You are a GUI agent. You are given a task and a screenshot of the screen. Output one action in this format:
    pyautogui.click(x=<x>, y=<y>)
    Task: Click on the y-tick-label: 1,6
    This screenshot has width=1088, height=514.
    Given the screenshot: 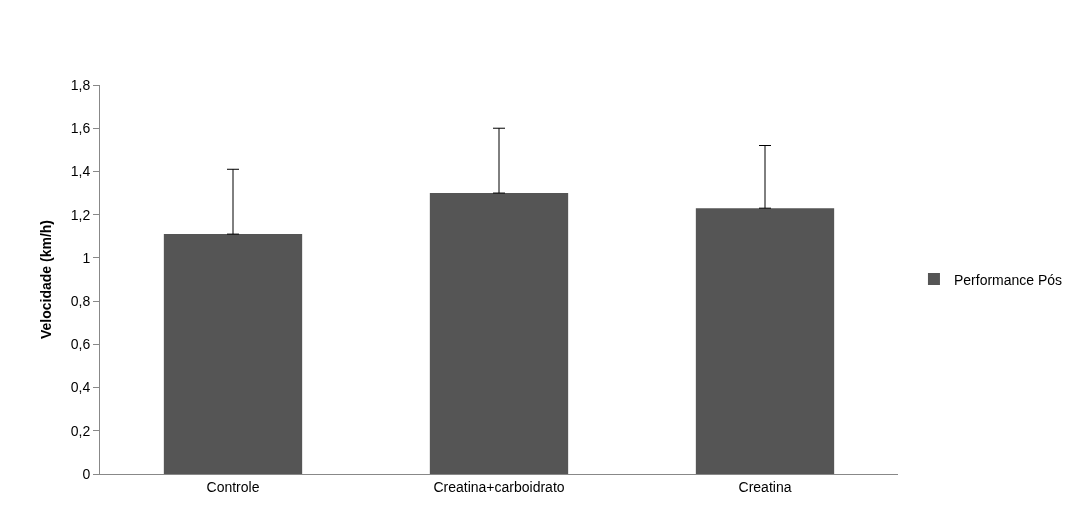 What is the action you would take?
    pyautogui.click(x=80, y=128)
    